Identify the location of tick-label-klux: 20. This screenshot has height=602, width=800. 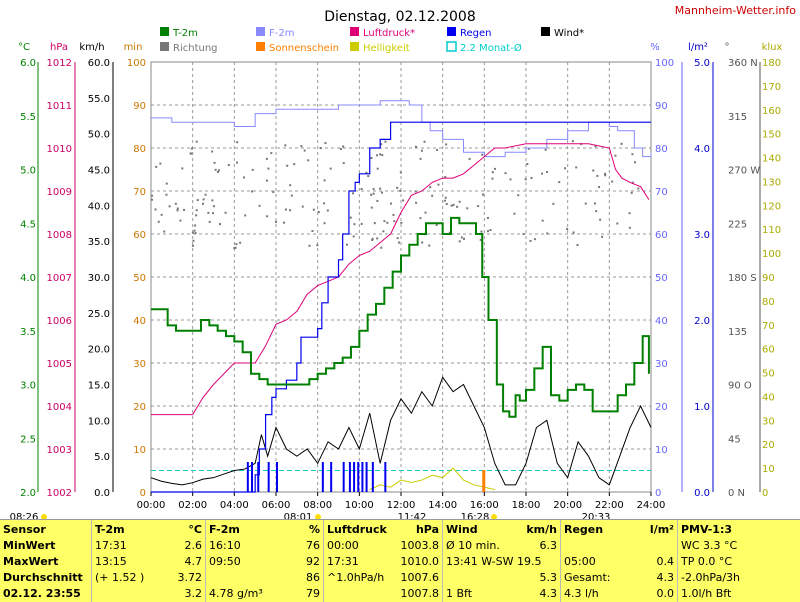
(768, 445).